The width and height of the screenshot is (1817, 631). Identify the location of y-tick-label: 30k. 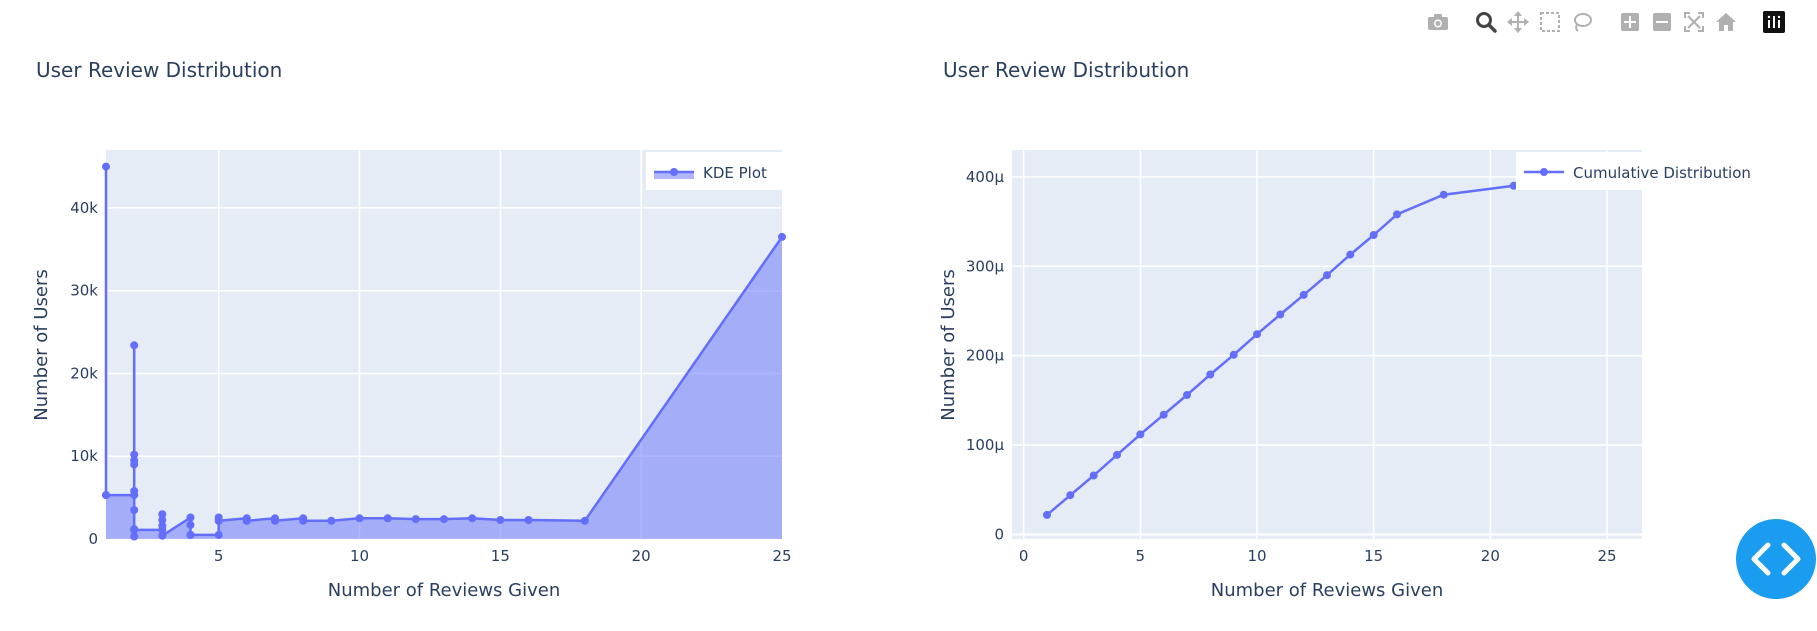
(84, 291).